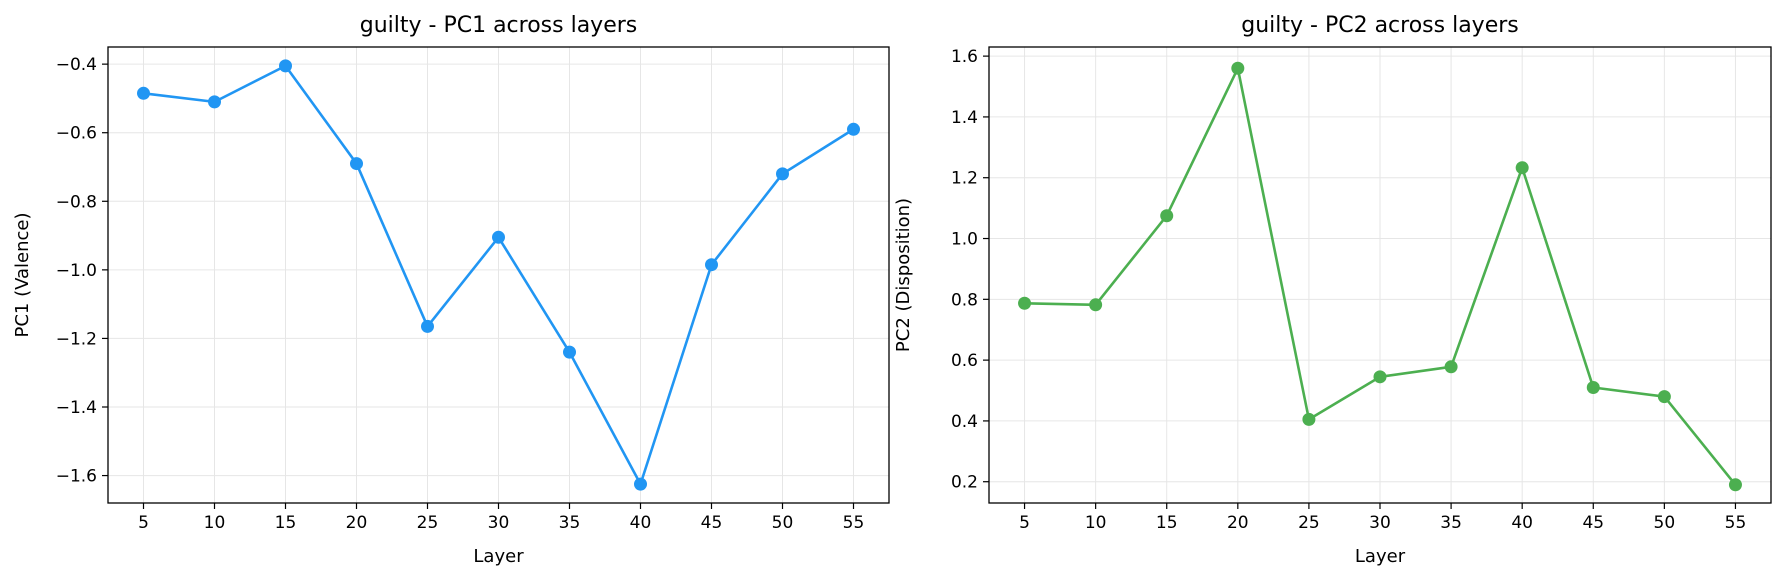 The height and width of the screenshot is (581, 1784). I want to click on y-tick-label: −1.6, so click(76, 477).